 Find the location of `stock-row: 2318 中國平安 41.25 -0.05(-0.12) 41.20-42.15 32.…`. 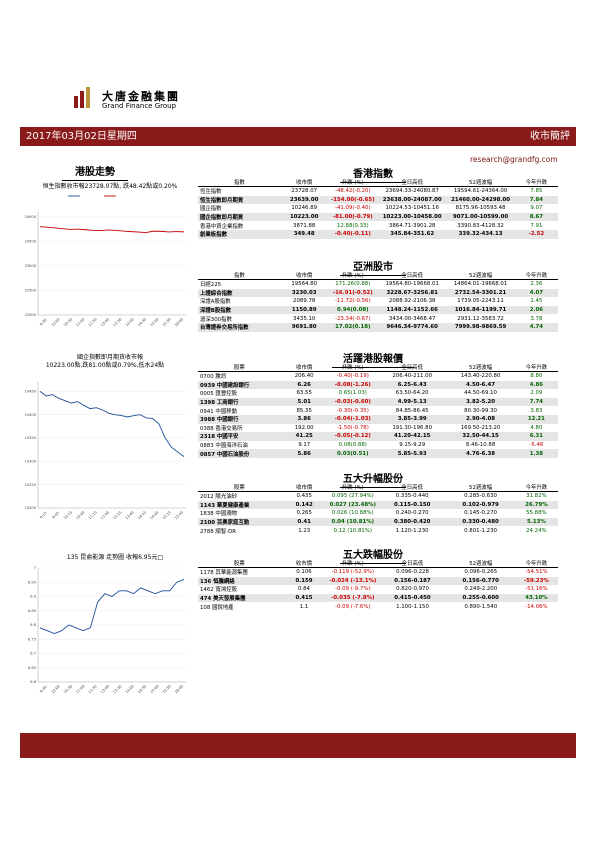

stock-row: 2318 中國平安 41.25 -0.05(-0.12) 41.20-42.15 32.… is located at coordinates (378, 436).